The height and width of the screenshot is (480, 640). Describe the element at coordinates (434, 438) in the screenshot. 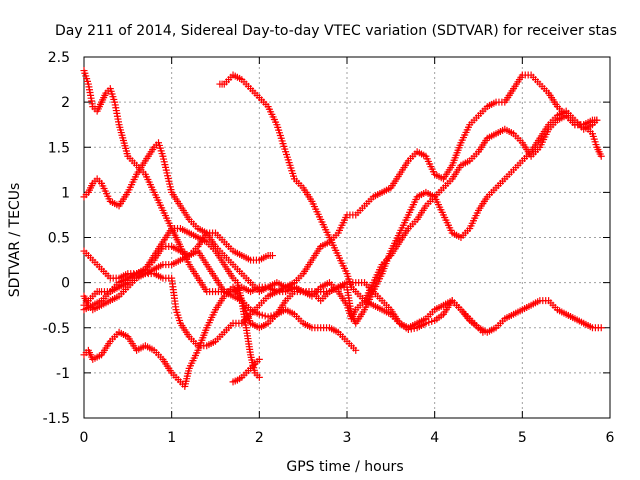

I see `x-tick-label: 4` at that location.